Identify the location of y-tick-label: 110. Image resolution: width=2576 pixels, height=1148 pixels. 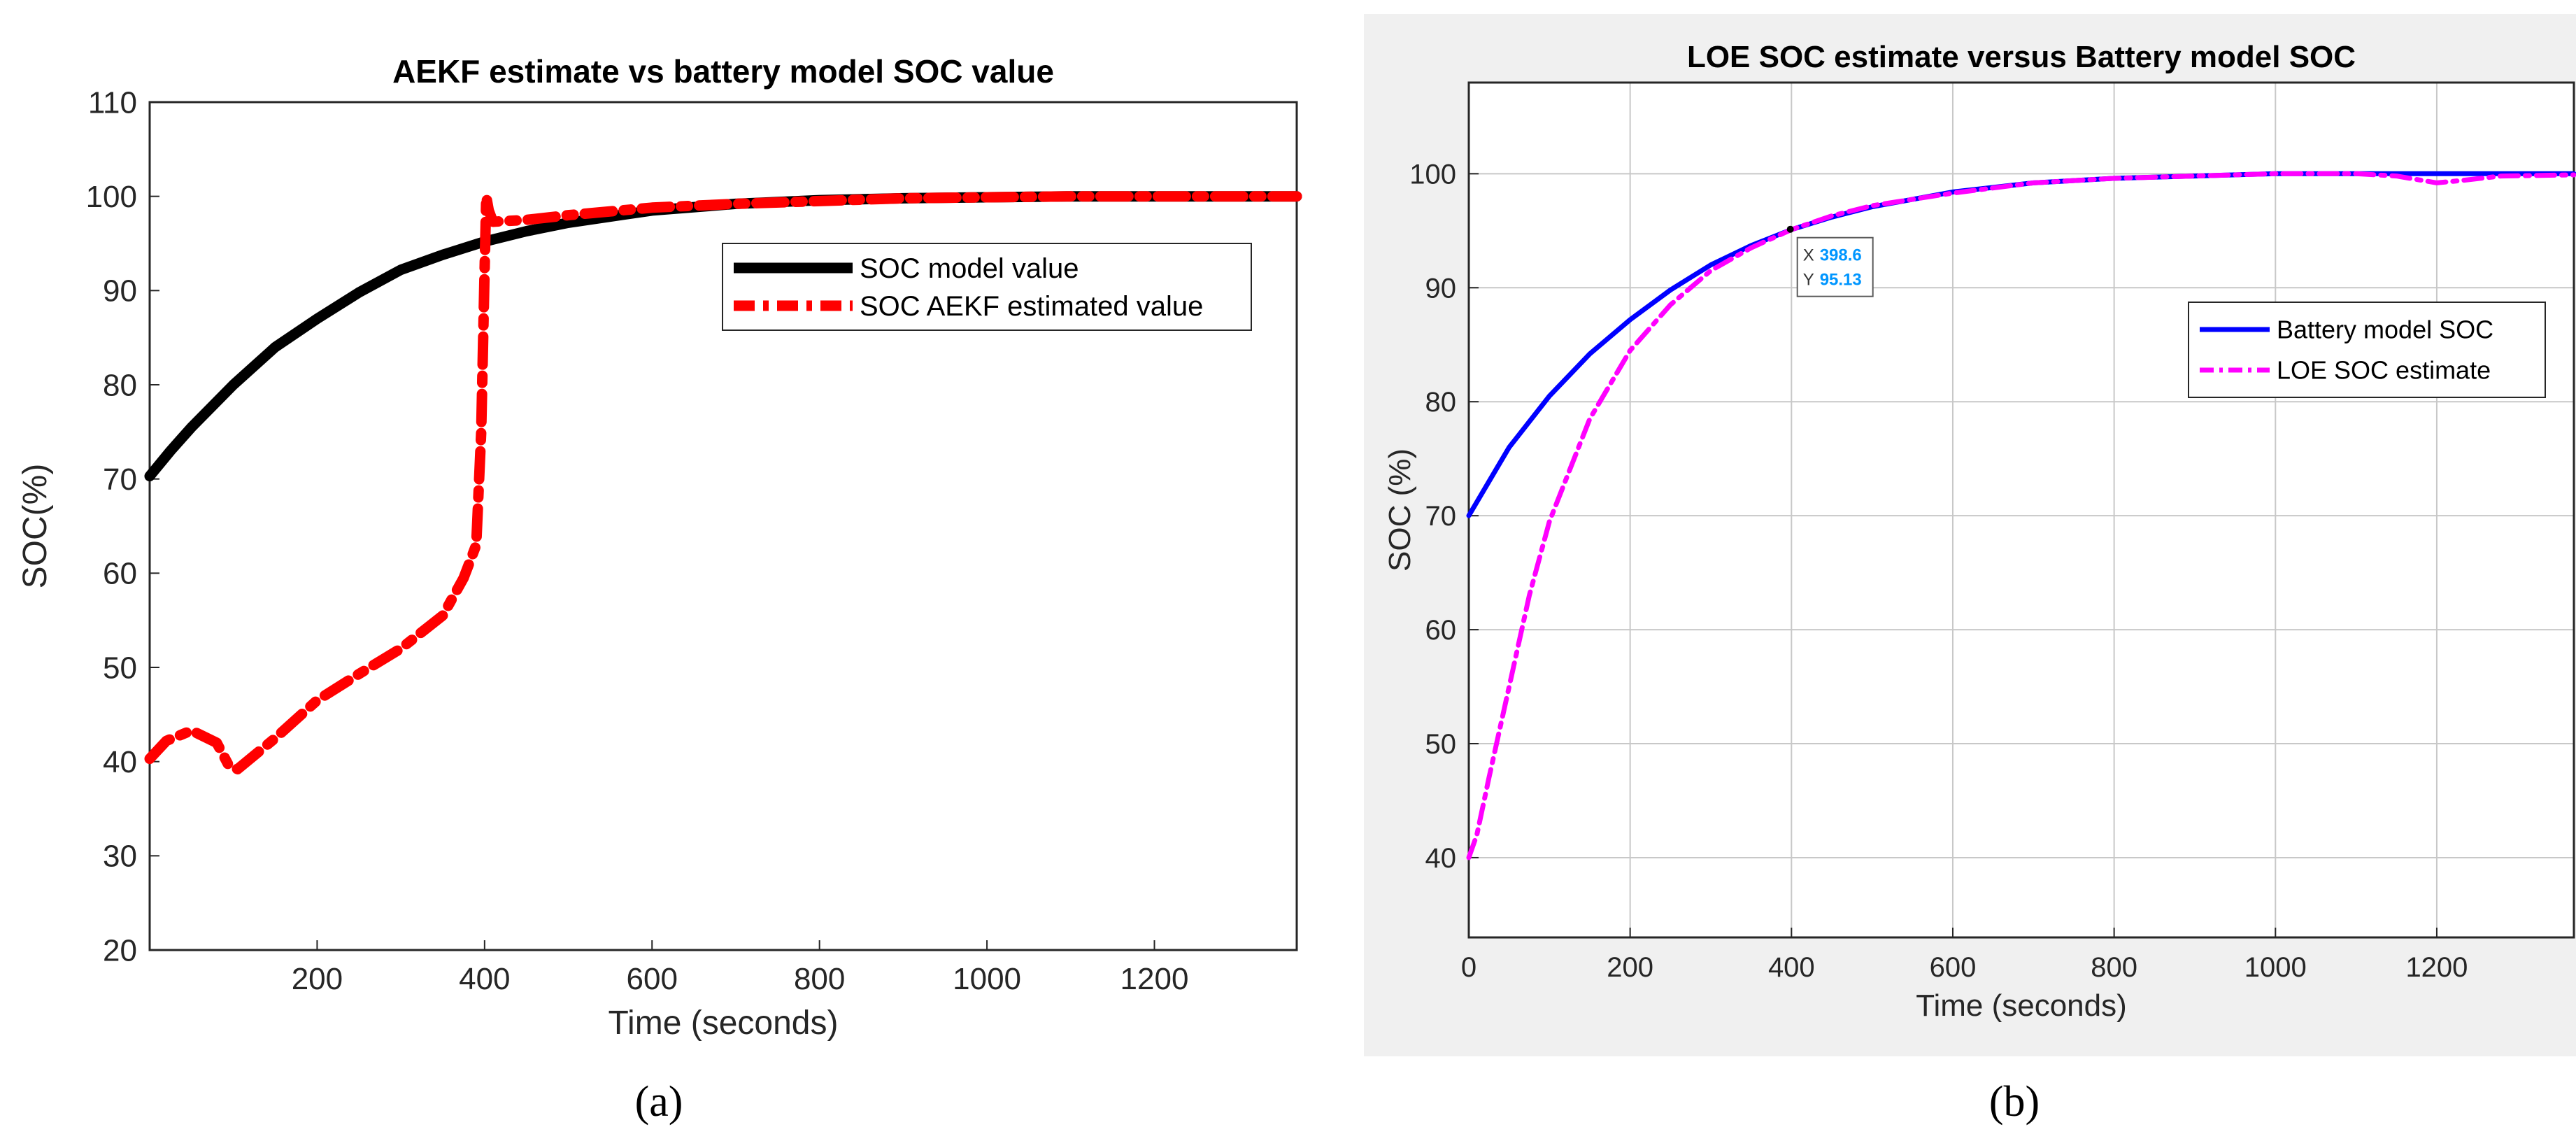
(112, 102).